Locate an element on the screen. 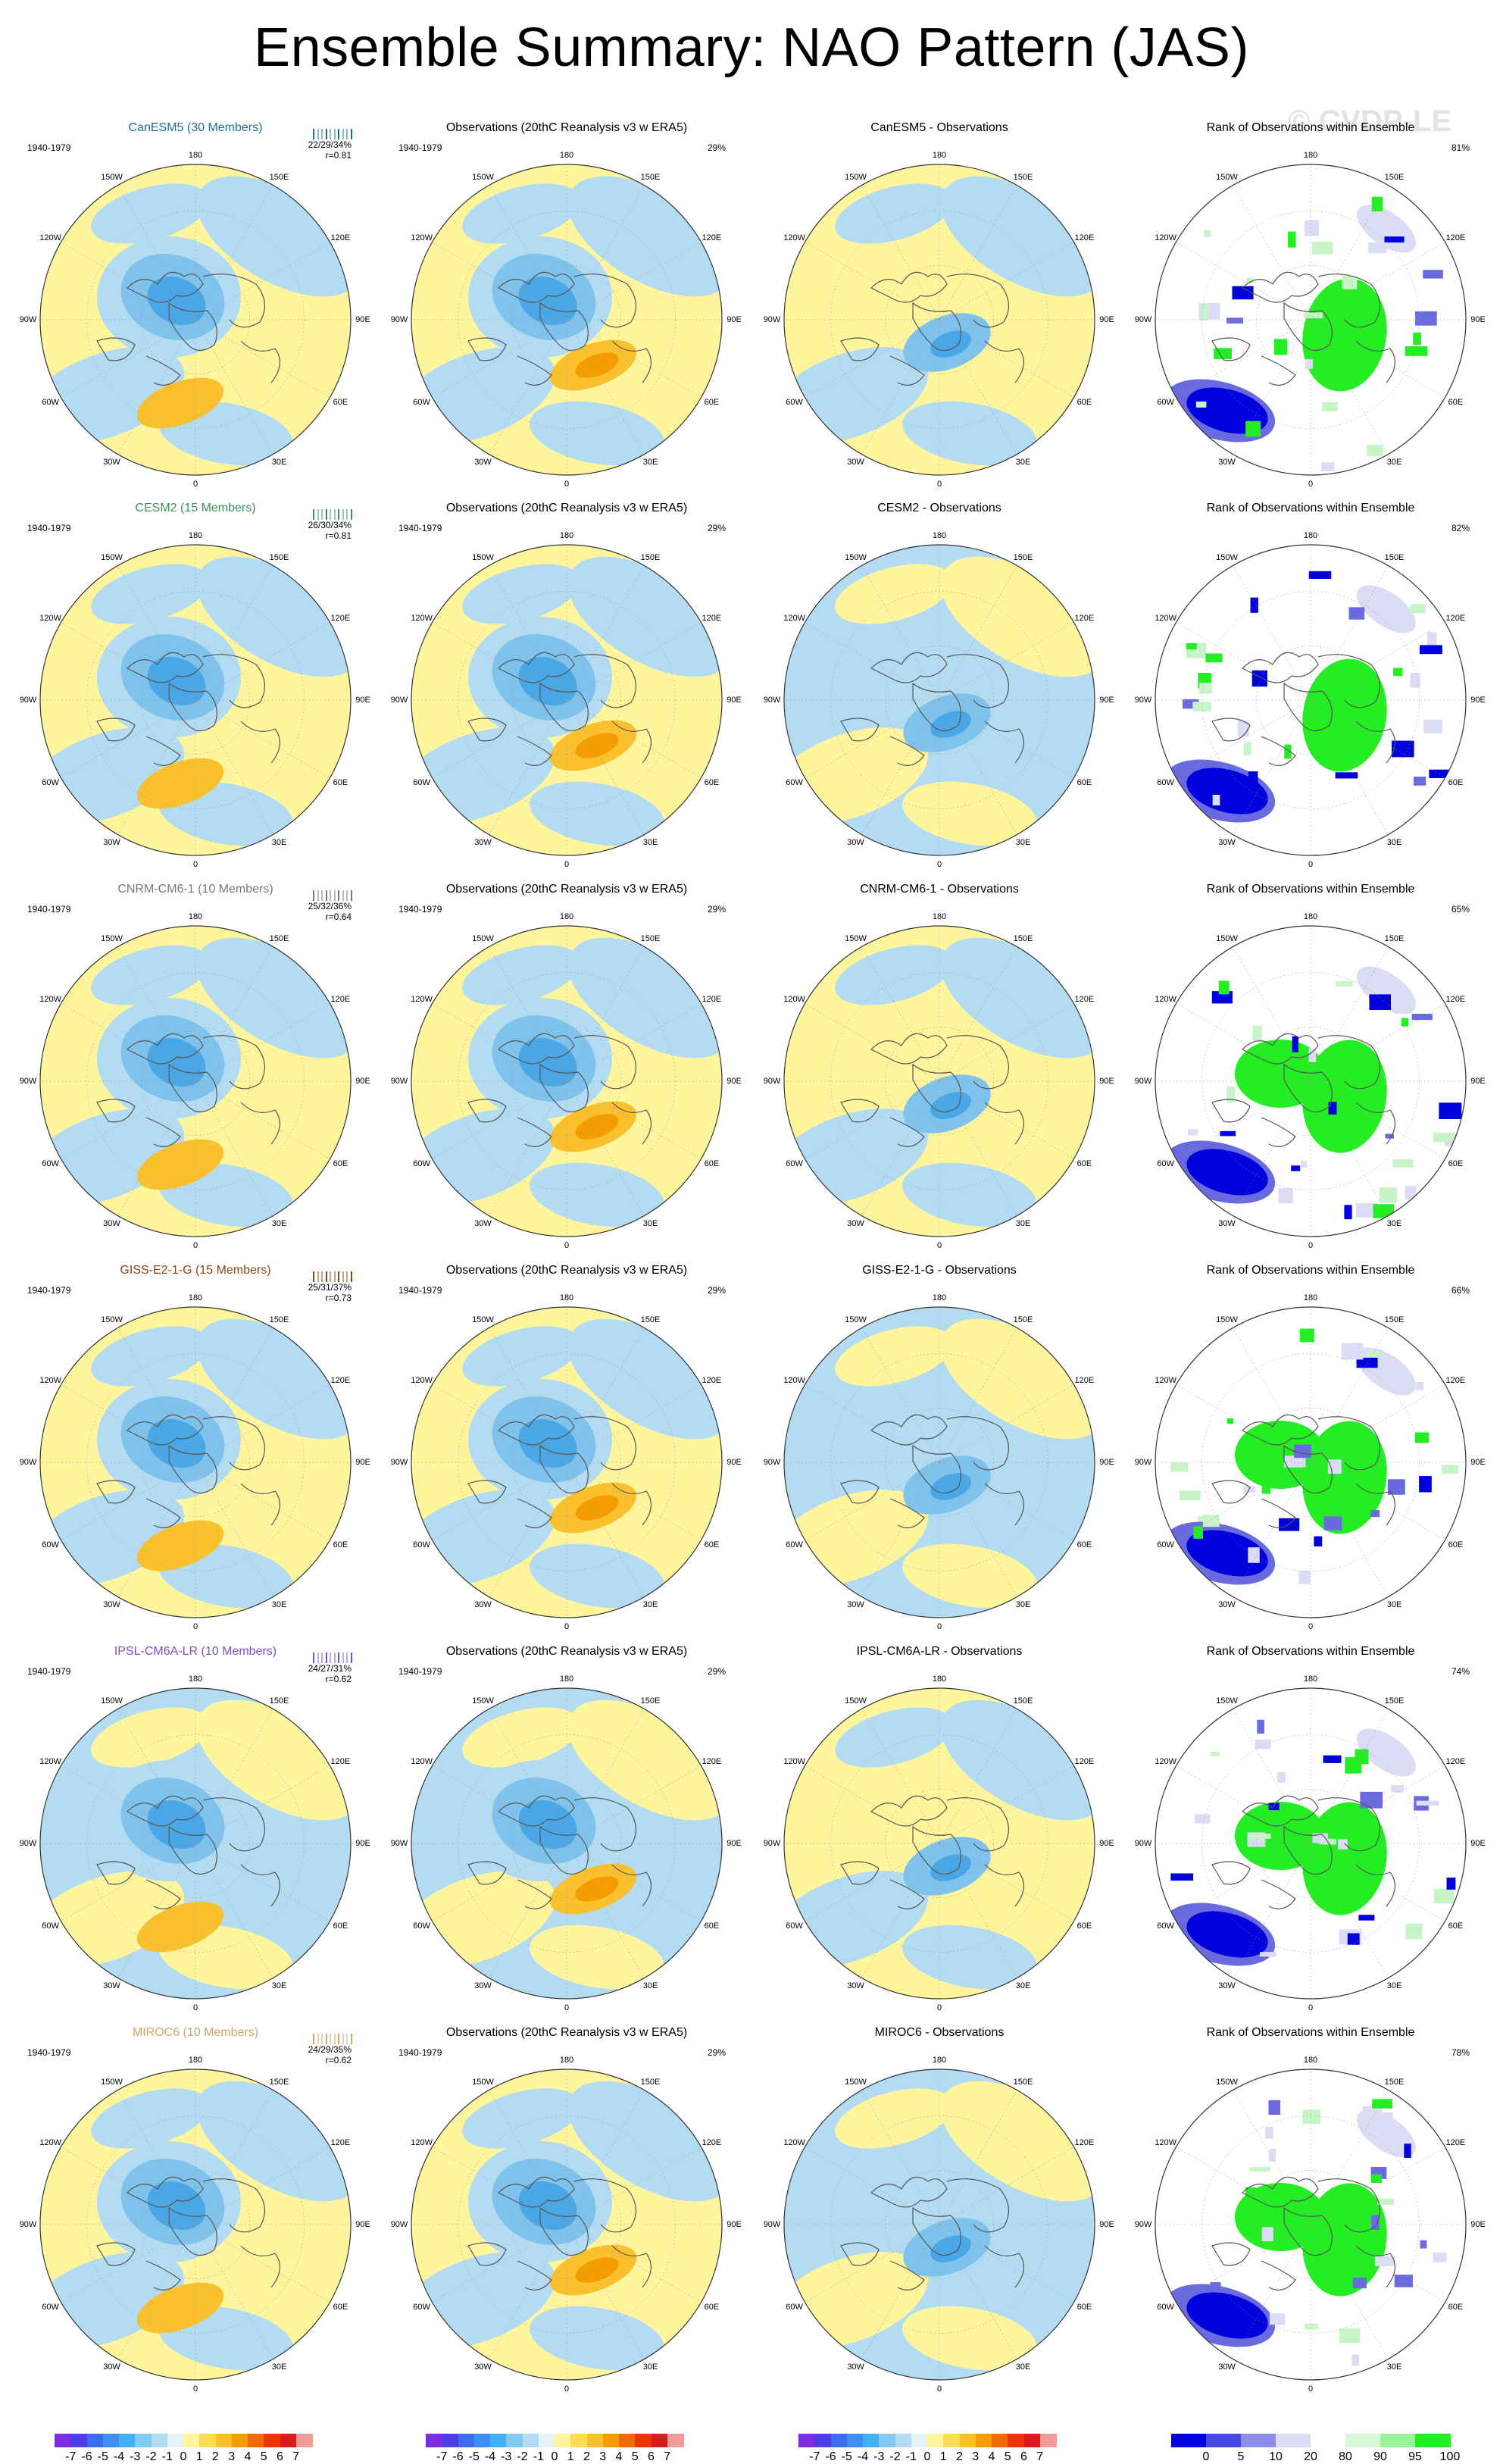  variance-range: 22/29/34% is located at coordinates (330, 144).